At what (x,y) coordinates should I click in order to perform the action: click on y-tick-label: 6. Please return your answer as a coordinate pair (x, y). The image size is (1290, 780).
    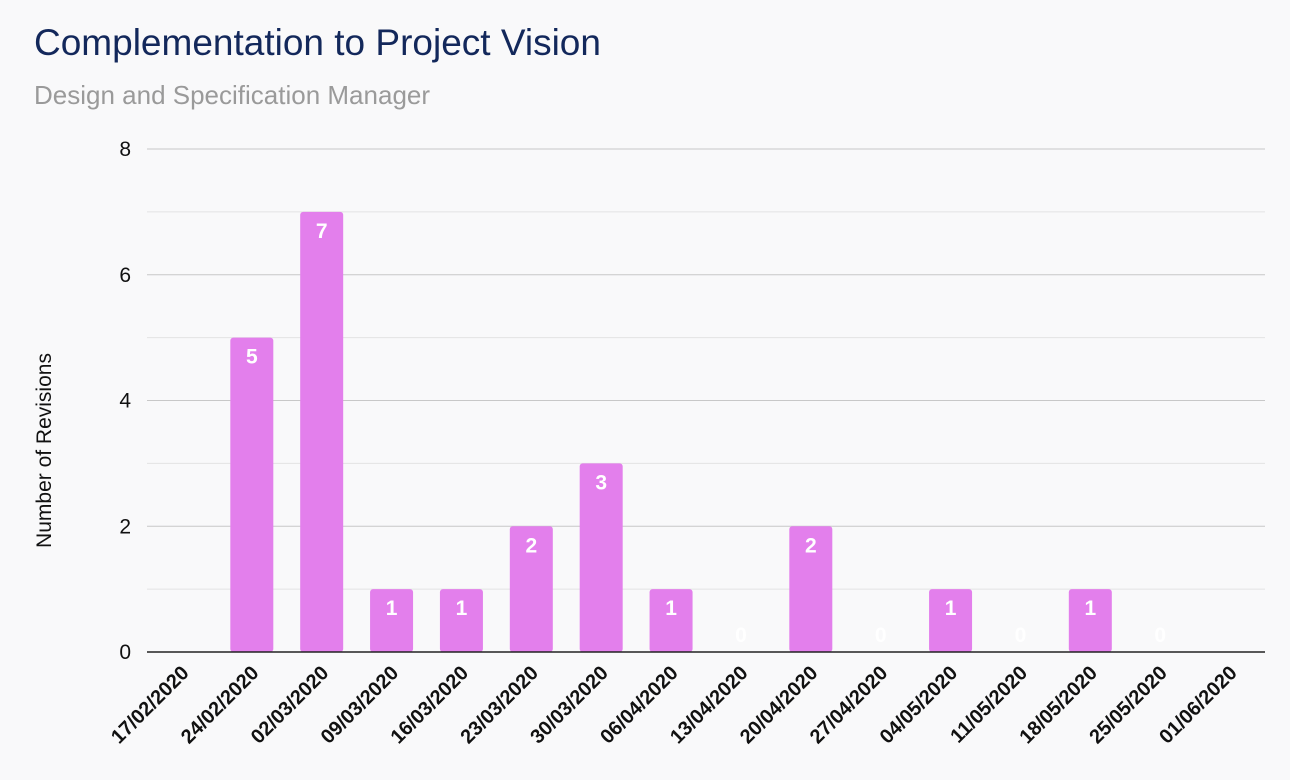
    Looking at the image, I should click on (125, 275).